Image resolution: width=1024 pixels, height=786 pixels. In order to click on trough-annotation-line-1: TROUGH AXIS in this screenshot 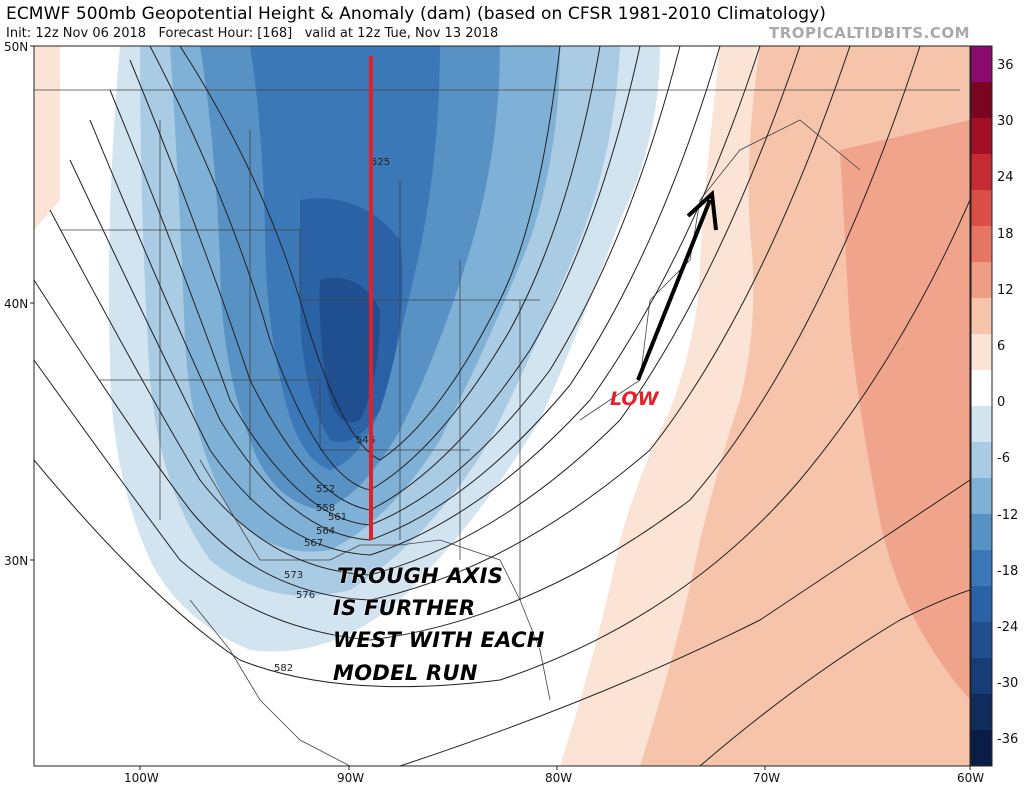, I will do `click(420, 576)`.